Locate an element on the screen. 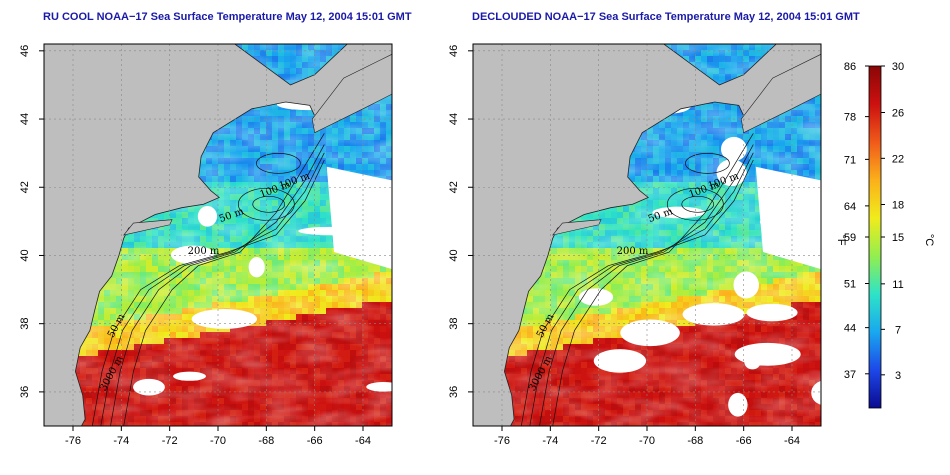 This screenshot has height=475, width=950. colorbar-gradient is located at coordinates (875, 237).